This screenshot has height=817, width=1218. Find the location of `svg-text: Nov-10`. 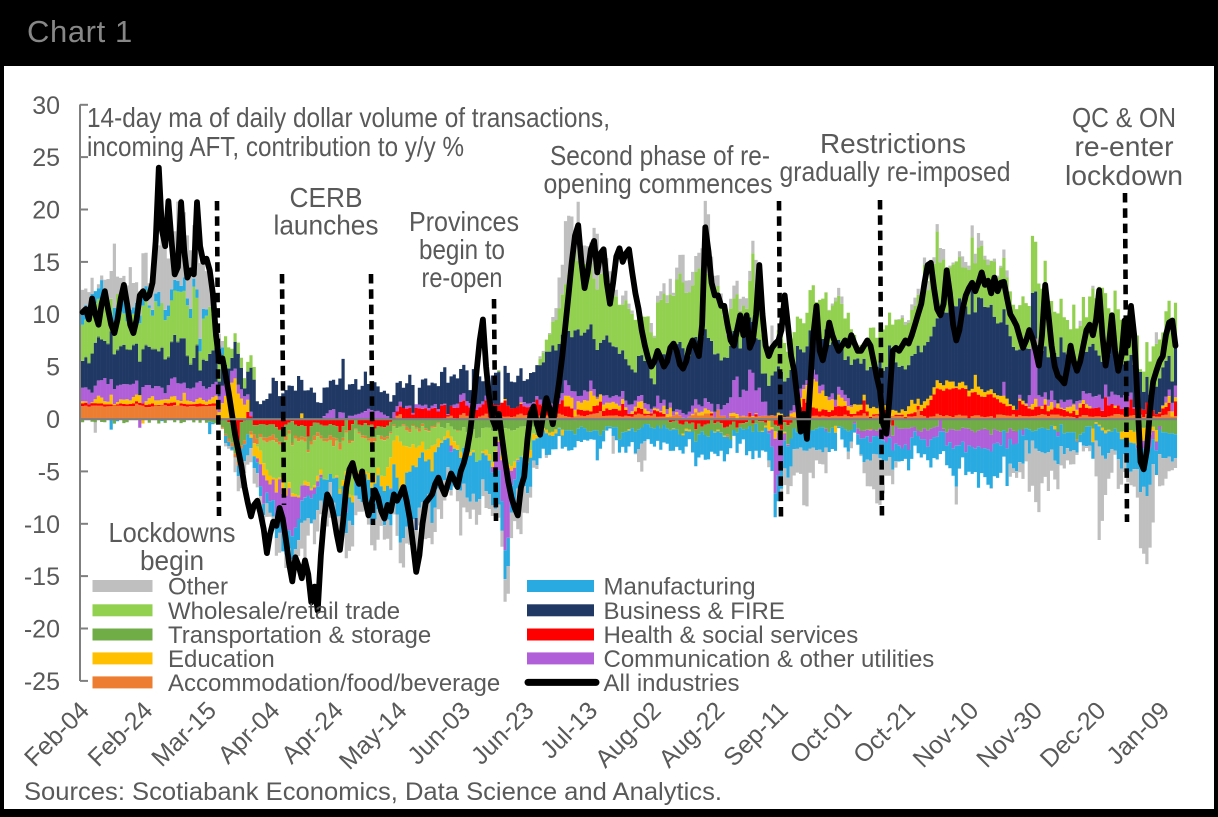

svg-text: Nov-10 is located at coordinates (946, 734).